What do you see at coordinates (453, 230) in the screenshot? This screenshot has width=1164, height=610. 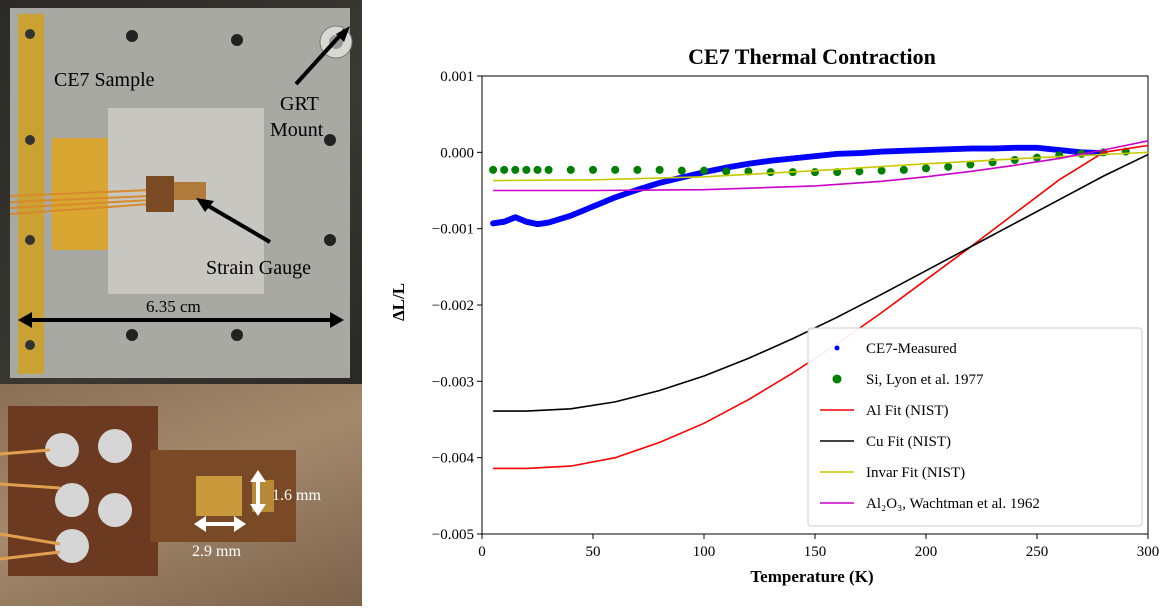 I see `y-tick-label: −0.001` at bounding box center [453, 230].